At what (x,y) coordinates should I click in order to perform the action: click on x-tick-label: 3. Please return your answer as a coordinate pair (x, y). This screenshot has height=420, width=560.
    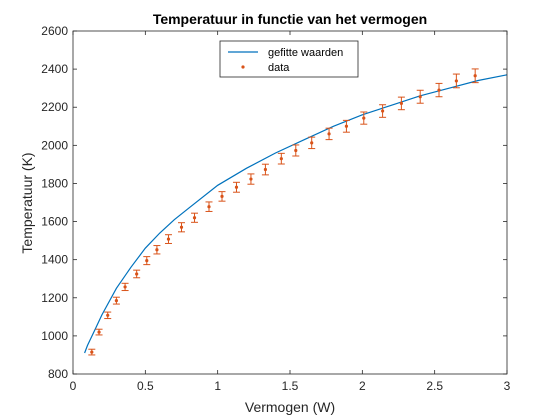
    Looking at the image, I should click on (507, 386).